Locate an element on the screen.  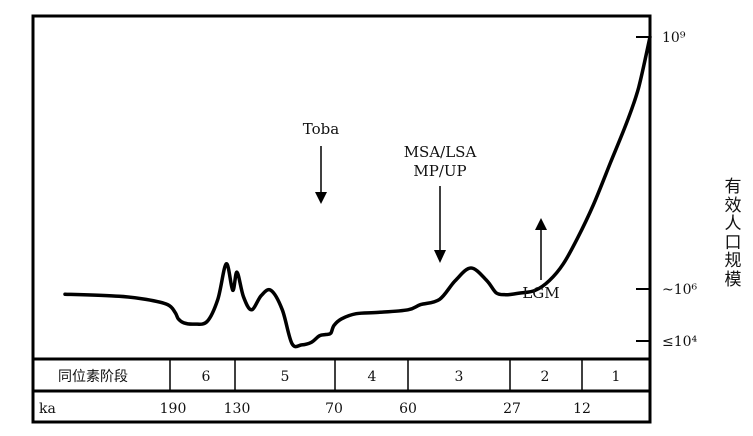
ka-tick-70: 70 is located at coordinates (334, 409).